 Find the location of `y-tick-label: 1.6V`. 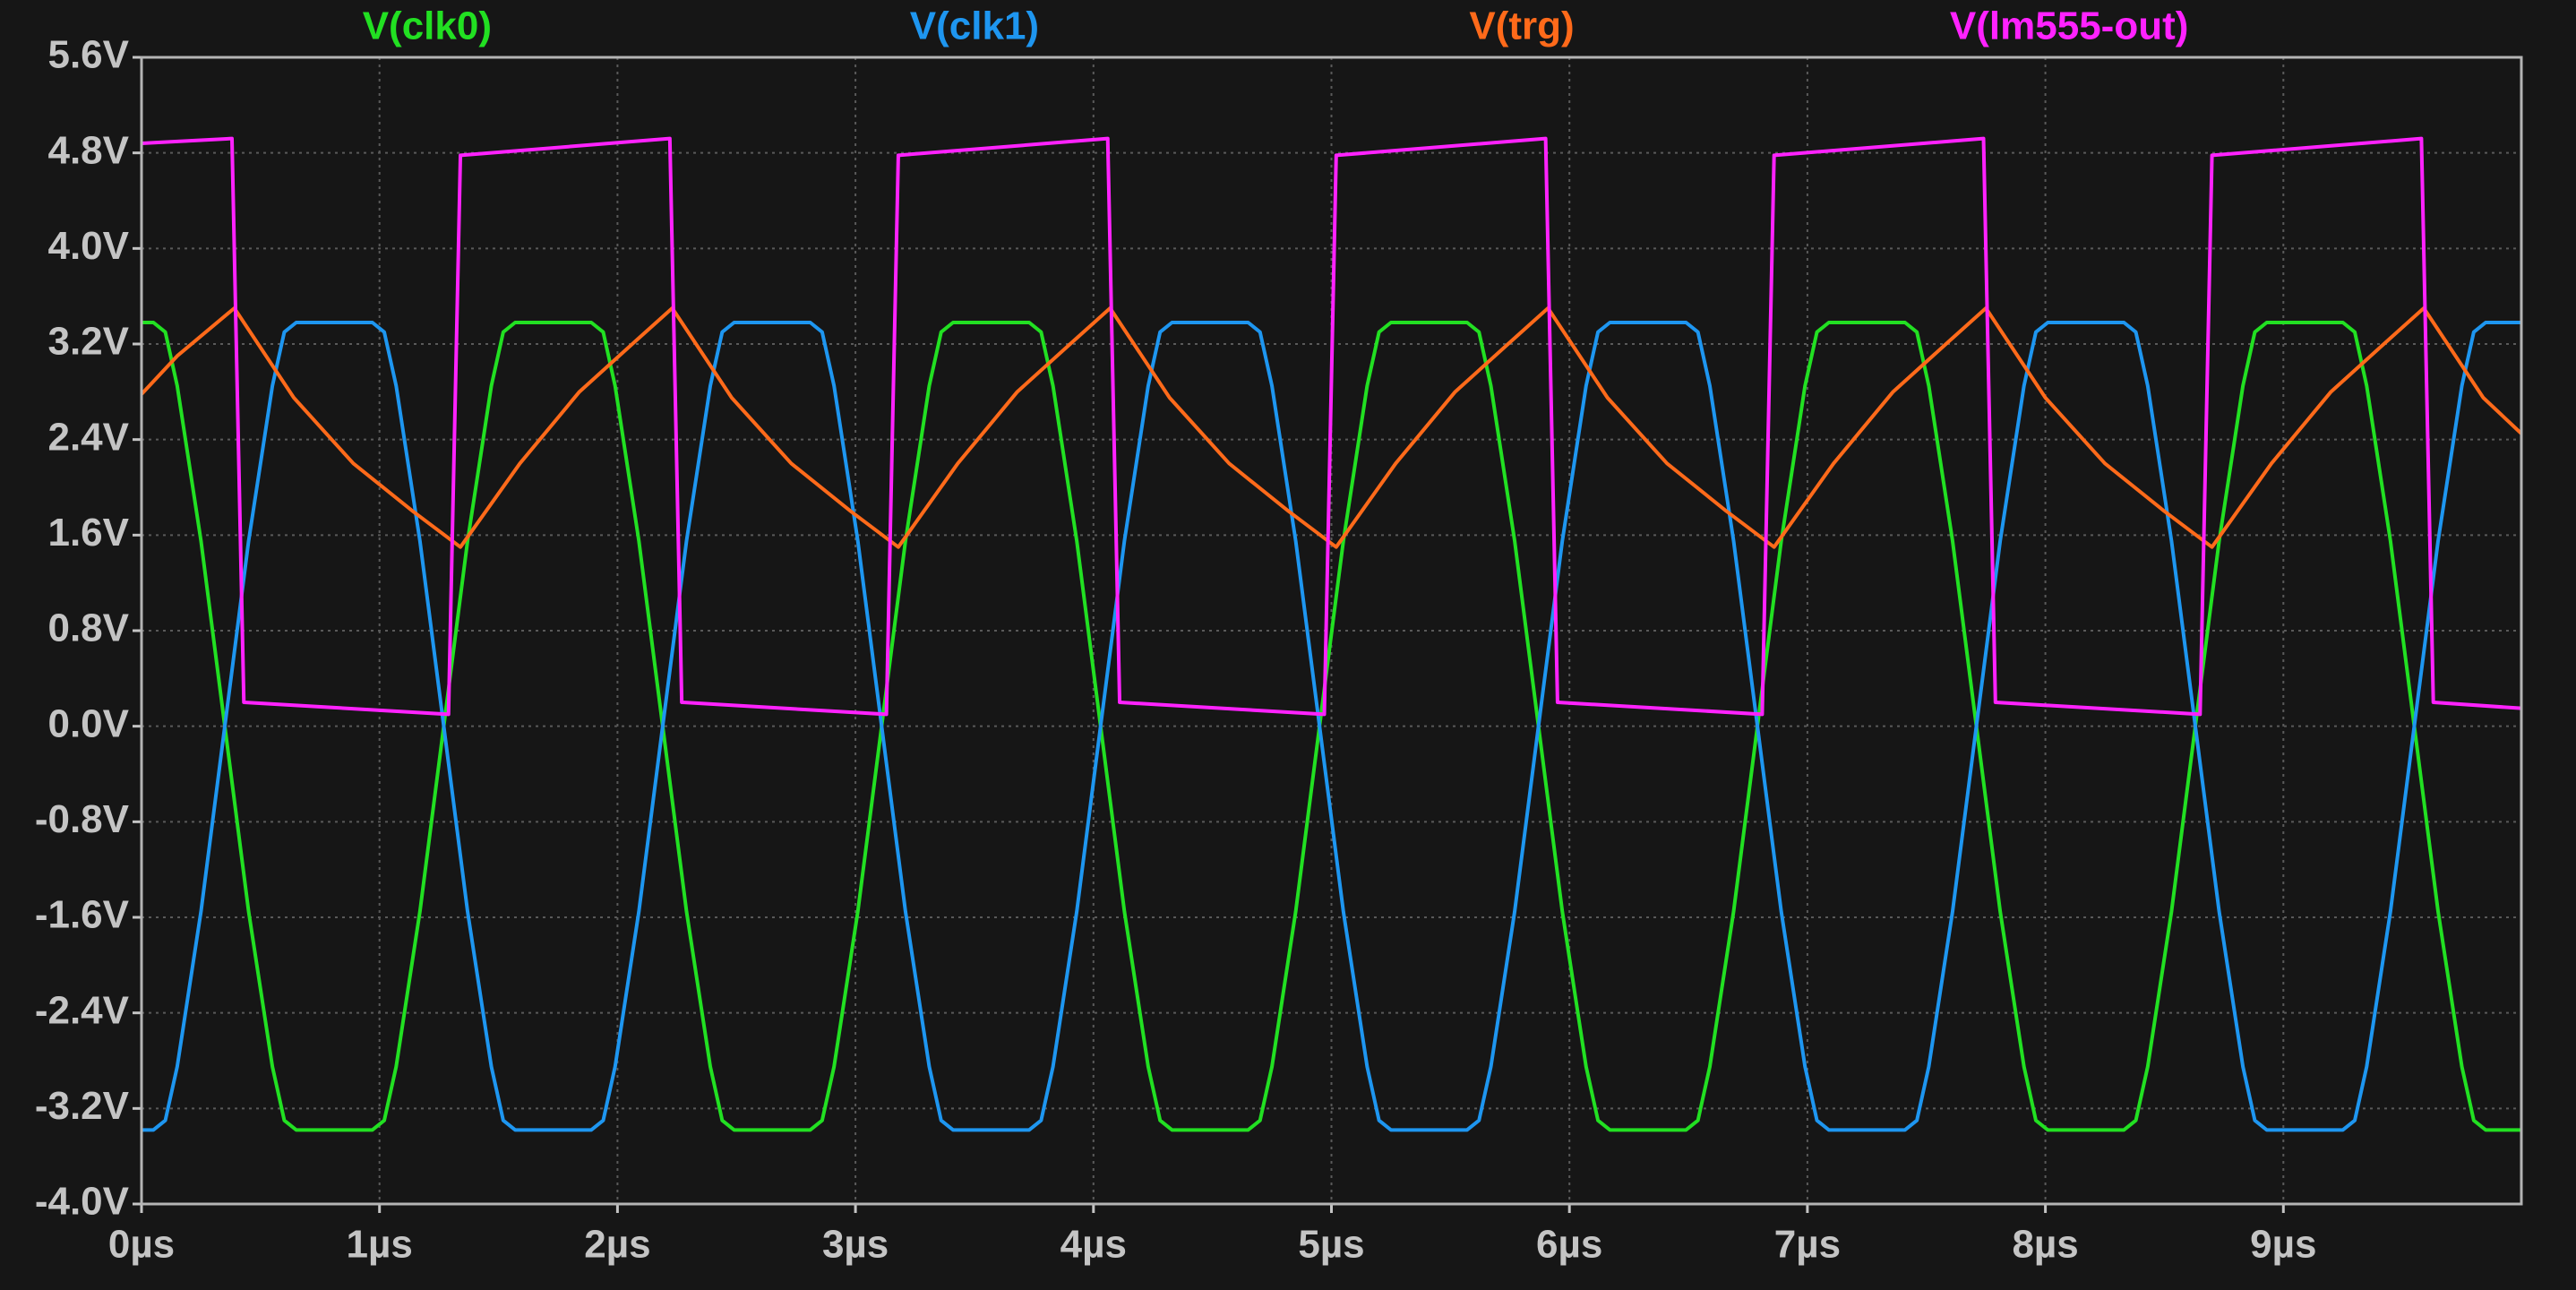

y-tick-label: 1.6V is located at coordinates (88, 533).